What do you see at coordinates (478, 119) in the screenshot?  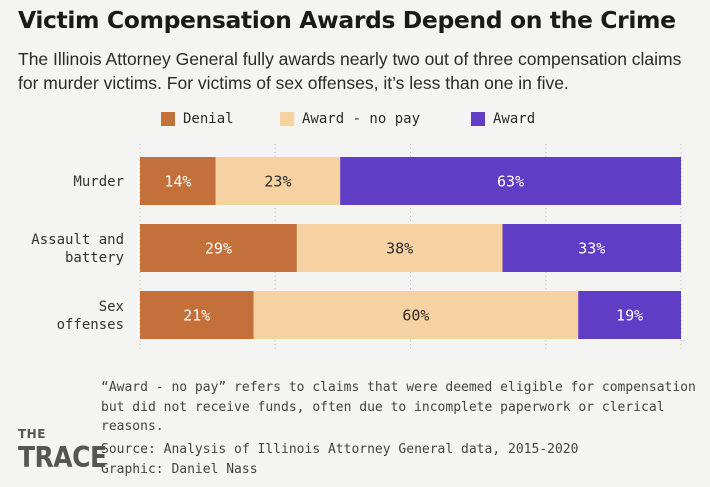 I see `legend-swatch-award` at bounding box center [478, 119].